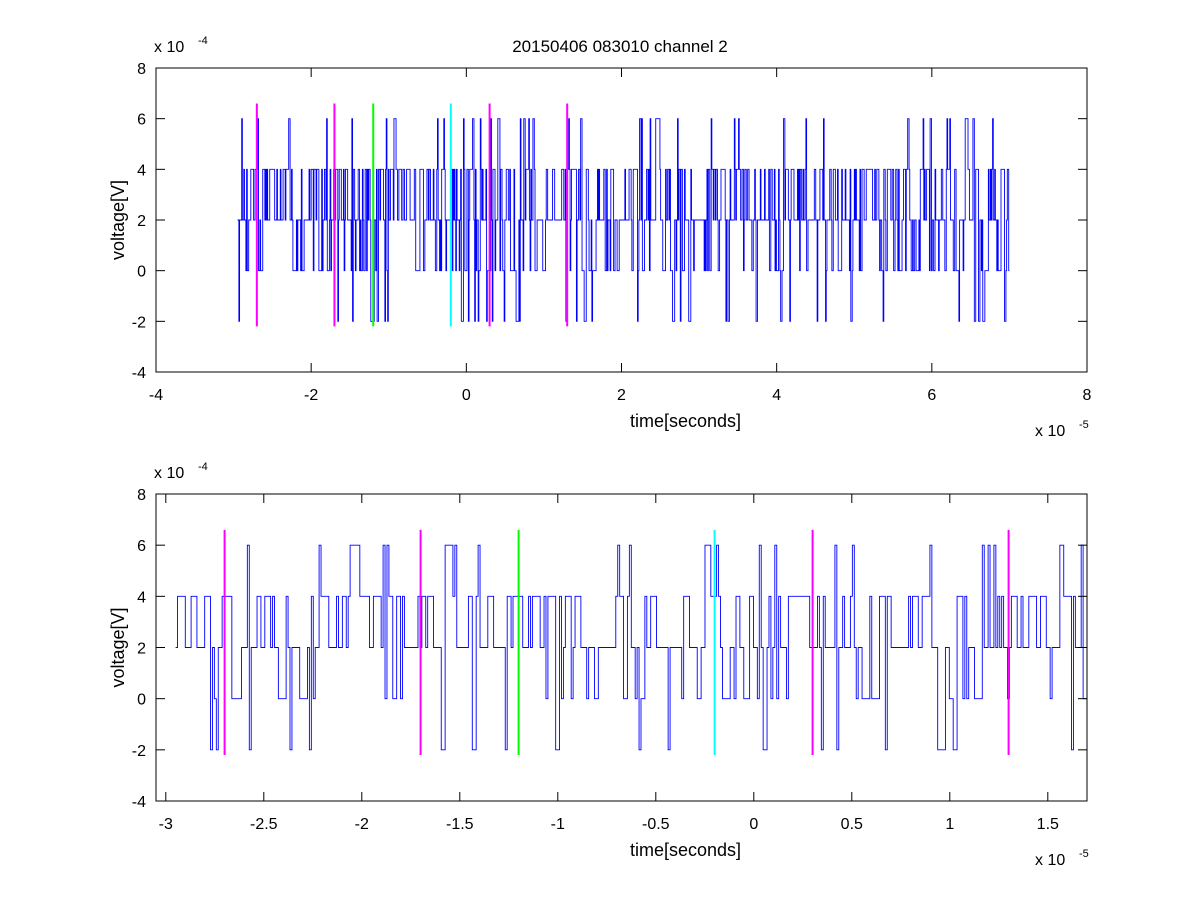  Describe the element at coordinates (623, 220) in the screenshot. I see `signal-trace` at that location.